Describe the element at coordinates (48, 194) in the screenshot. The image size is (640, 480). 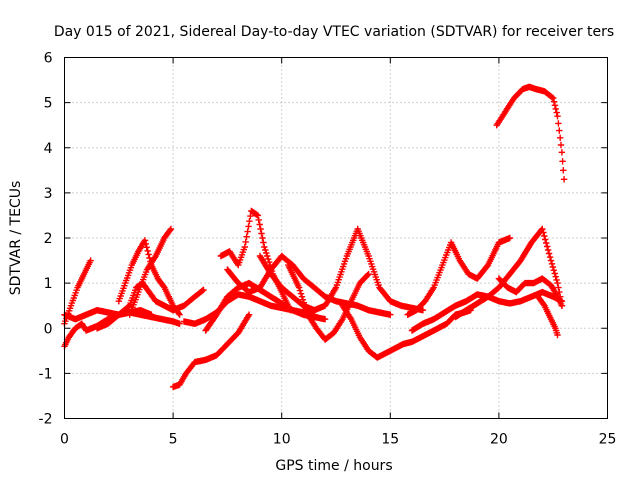
I see `y-tick-label: 3` at that location.